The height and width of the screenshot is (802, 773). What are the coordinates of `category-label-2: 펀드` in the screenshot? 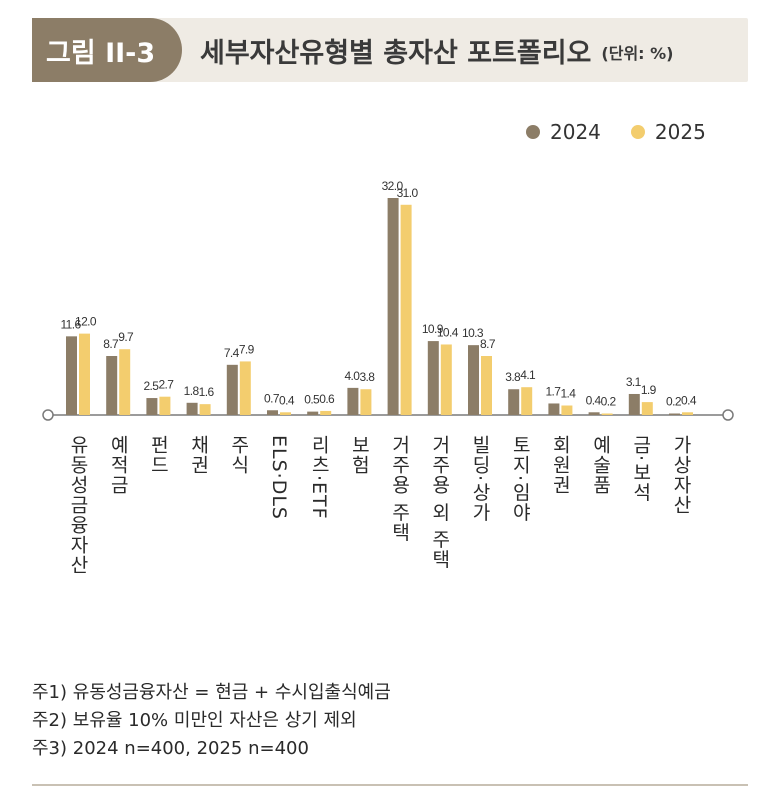 It's located at (158, 455).